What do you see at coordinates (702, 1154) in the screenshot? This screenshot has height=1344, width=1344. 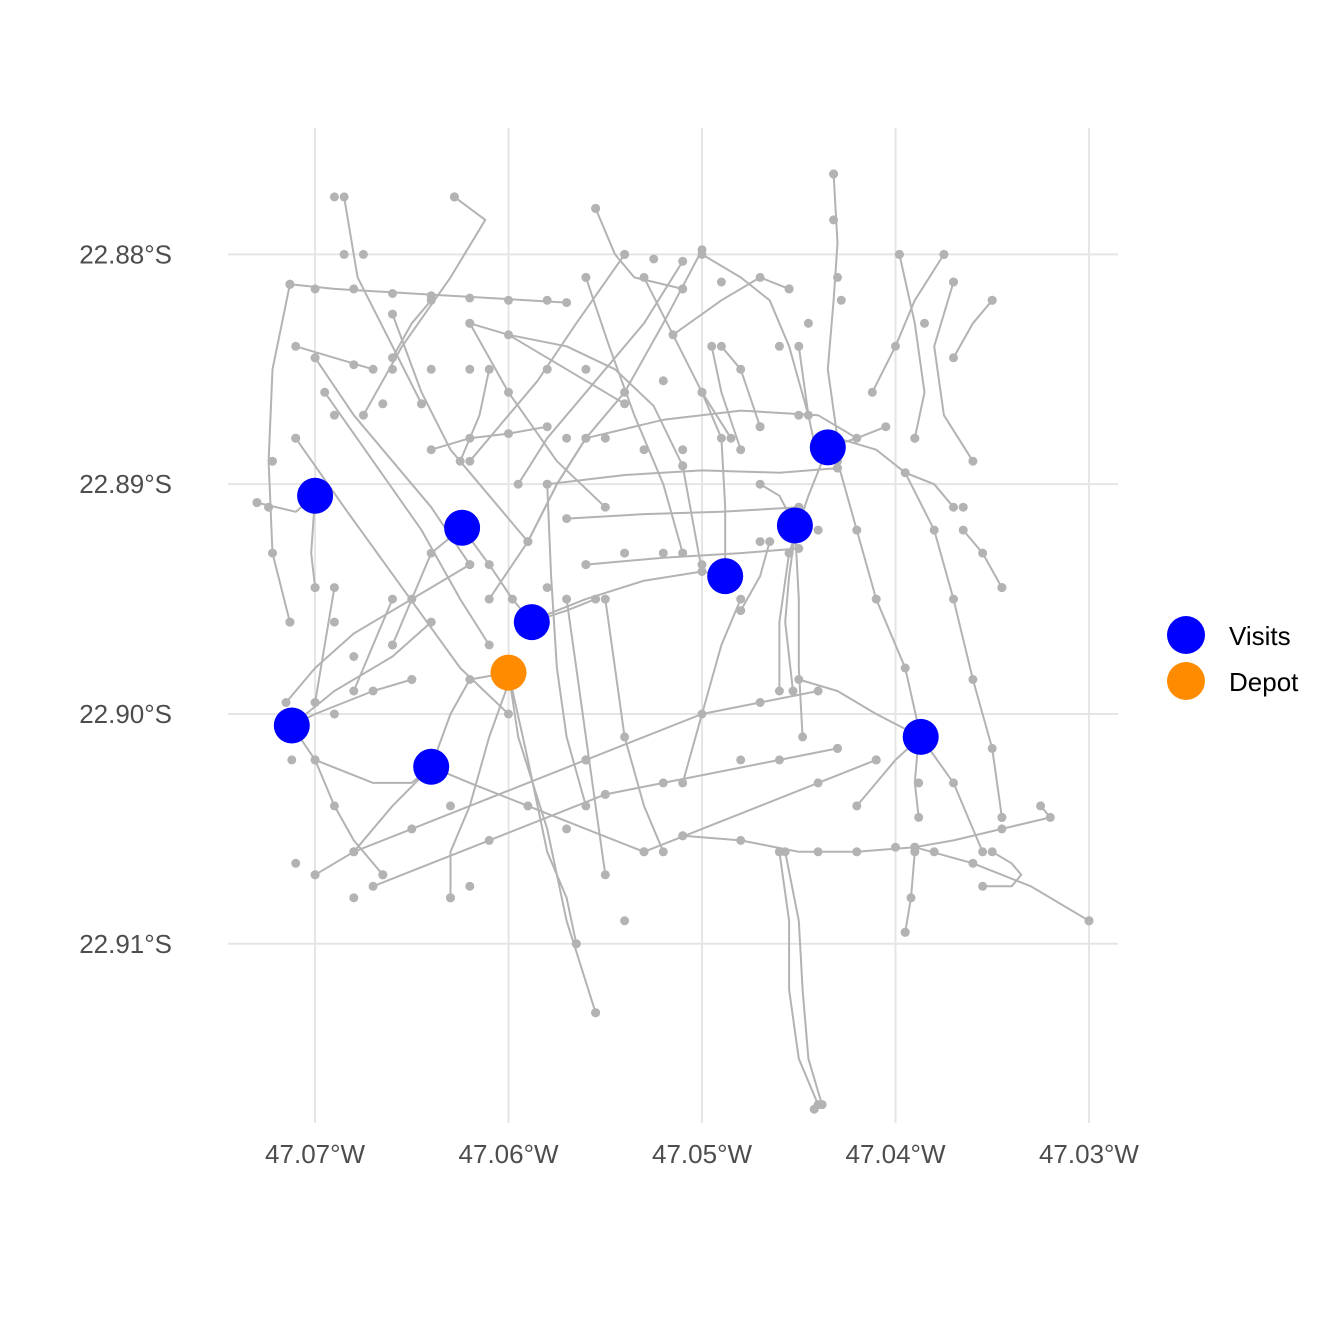 I see `x-tick-label: 47.05°W` at bounding box center [702, 1154].